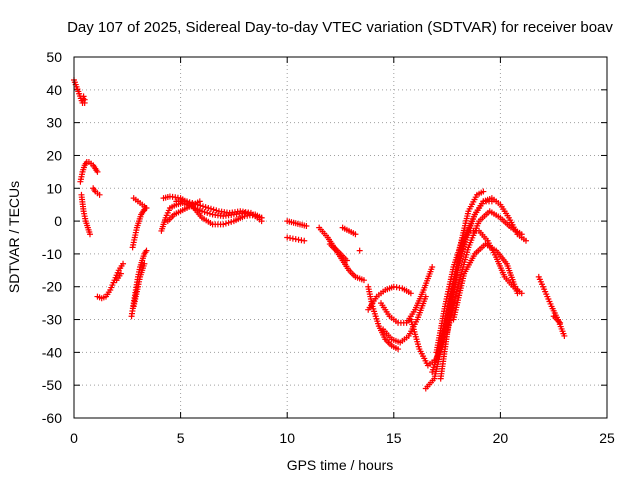  What do you see at coordinates (140, 203) in the screenshot?
I see `series-track-h` at bounding box center [140, 203].